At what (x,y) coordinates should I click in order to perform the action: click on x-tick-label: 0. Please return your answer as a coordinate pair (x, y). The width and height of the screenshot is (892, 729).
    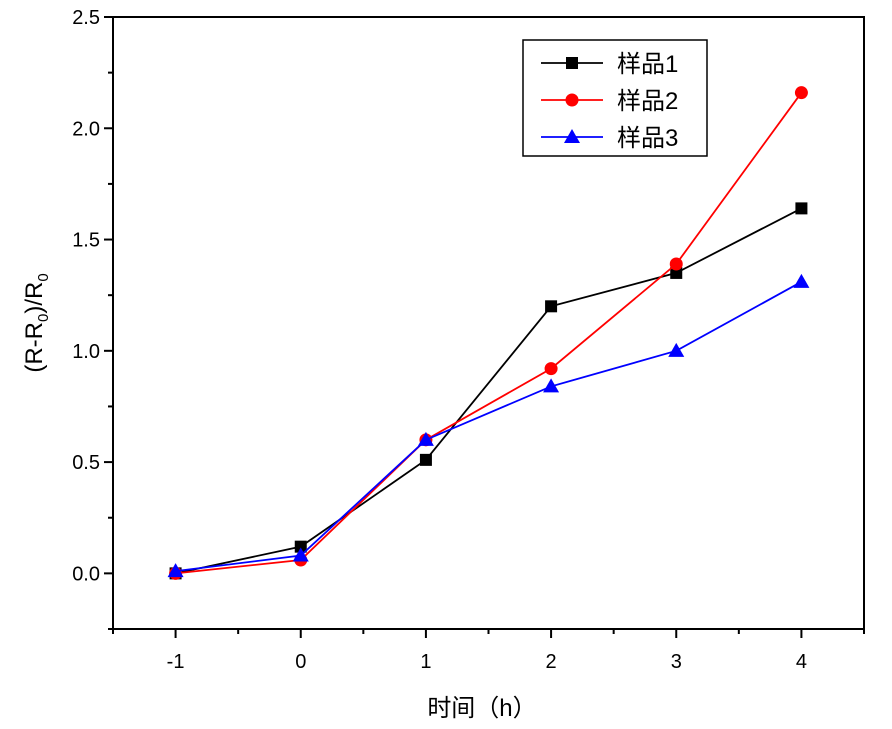
    Looking at the image, I should click on (300, 662).